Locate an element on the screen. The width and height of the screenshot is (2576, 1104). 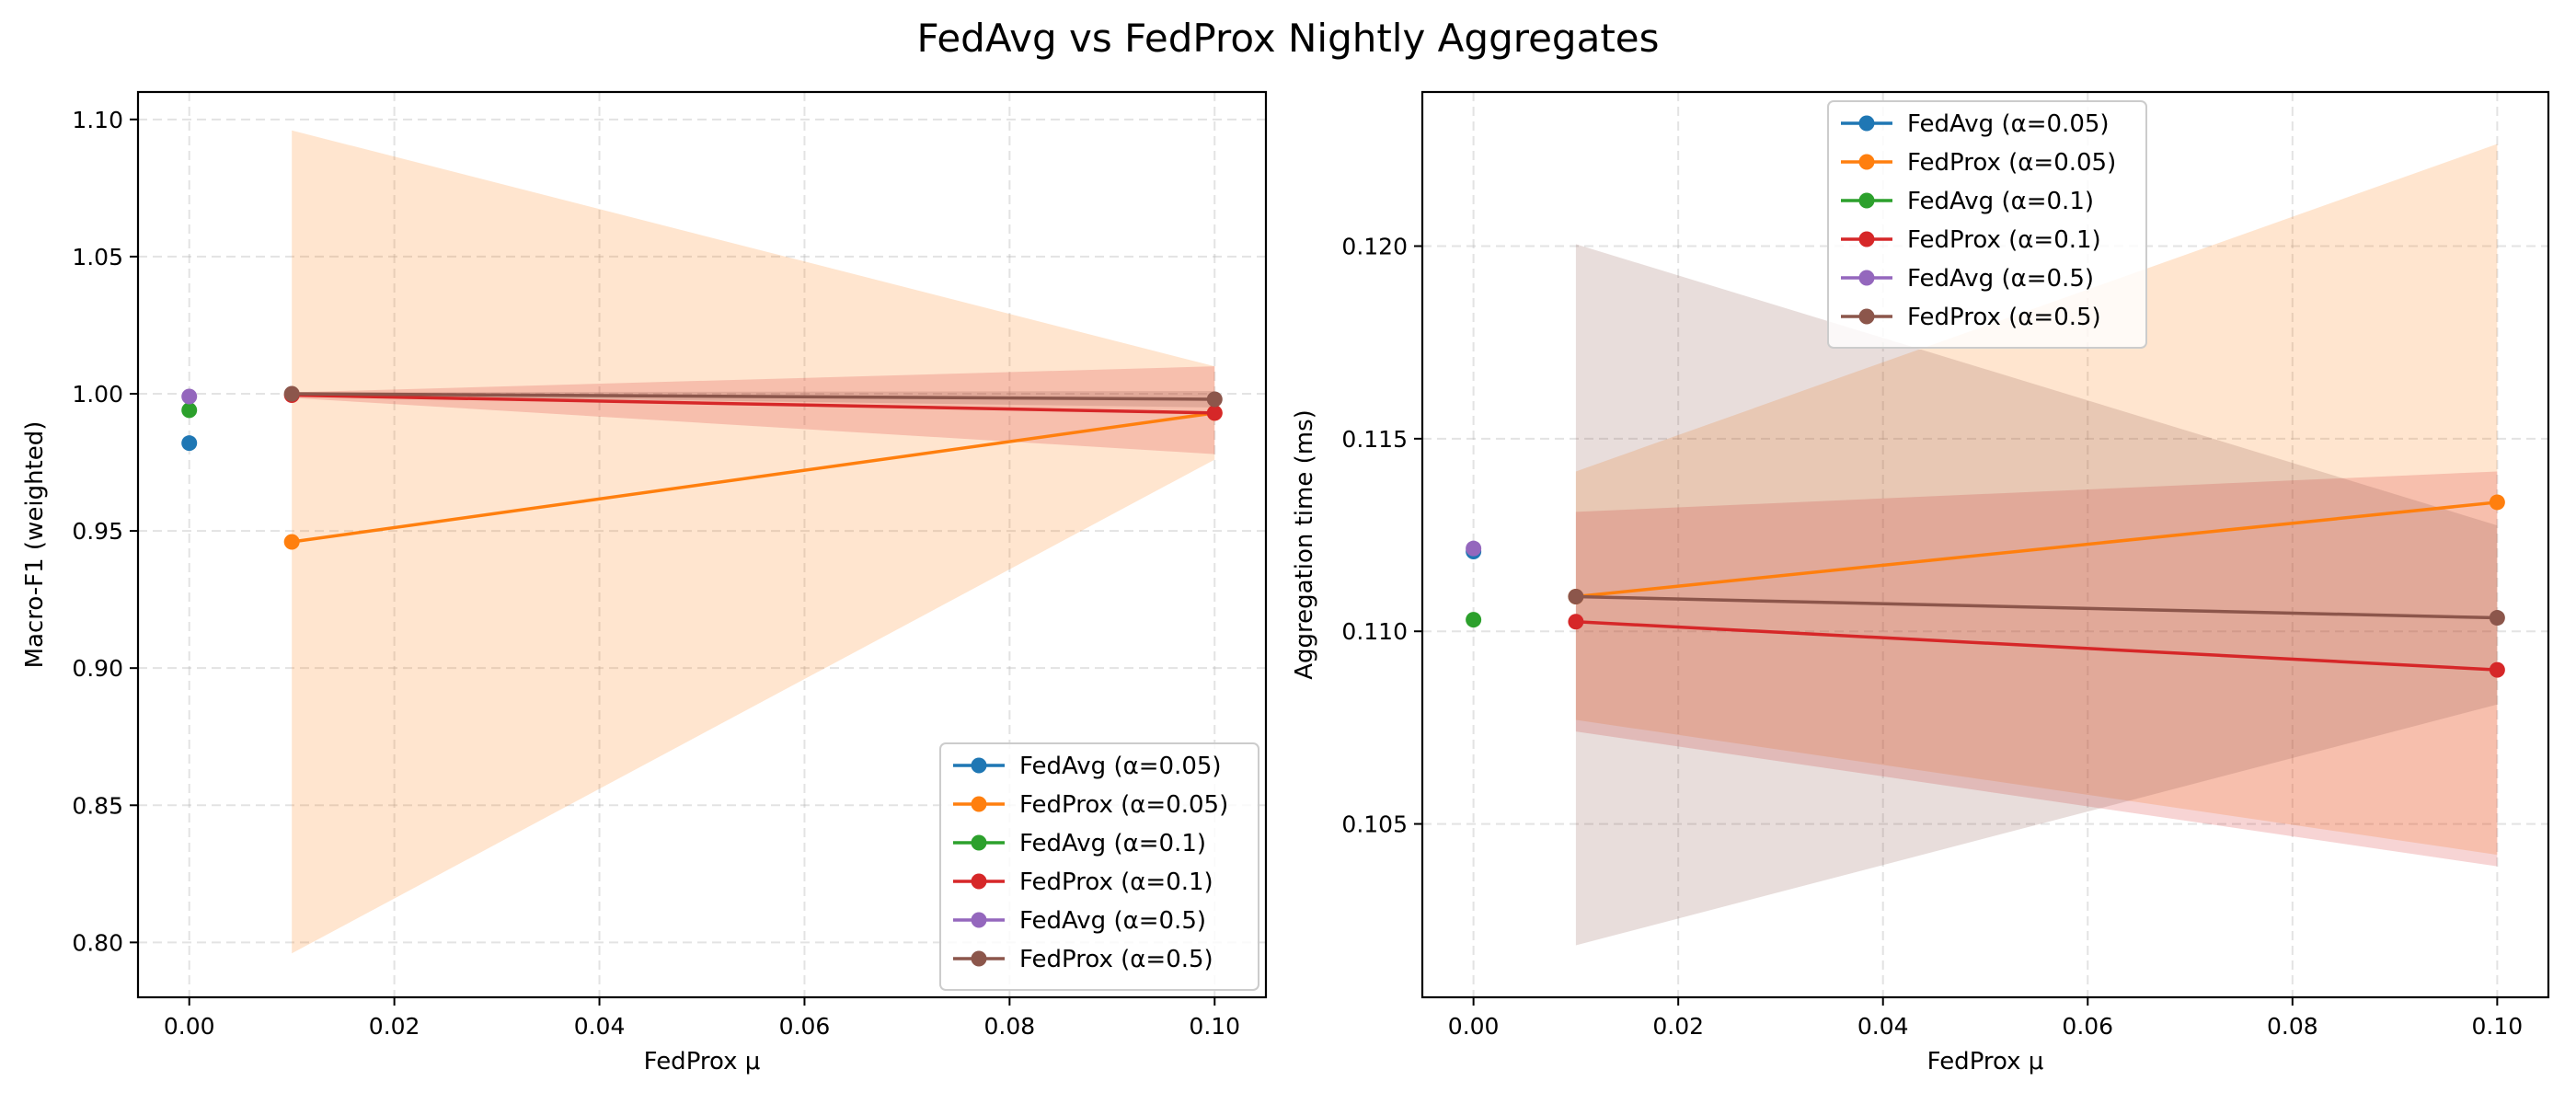
right-xtick-label-2: 0.04 is located at coordinates (1883, 1026).